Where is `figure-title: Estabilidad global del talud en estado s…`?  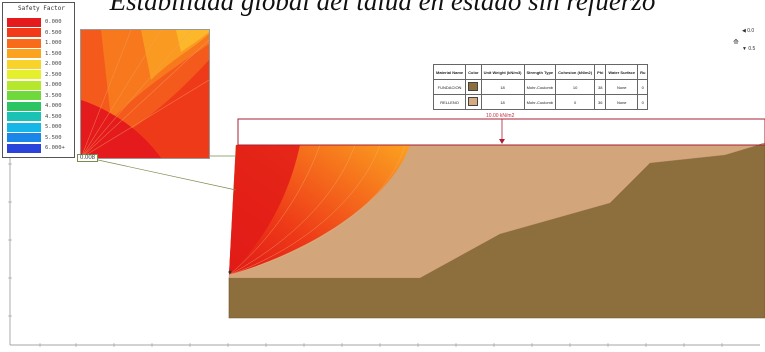
figure-title: Estabilidad global del talud en estado s… is located at coordinates (382, 8).